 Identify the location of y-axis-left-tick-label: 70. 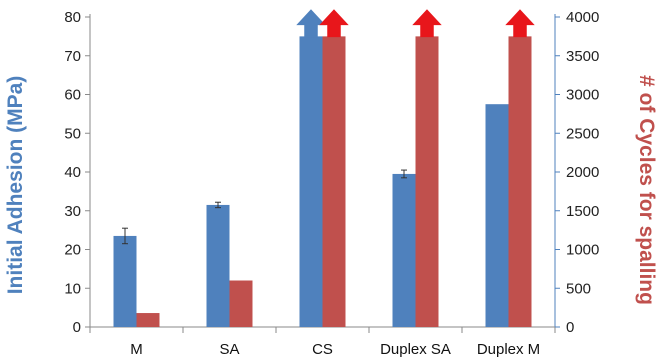
(72, 56).